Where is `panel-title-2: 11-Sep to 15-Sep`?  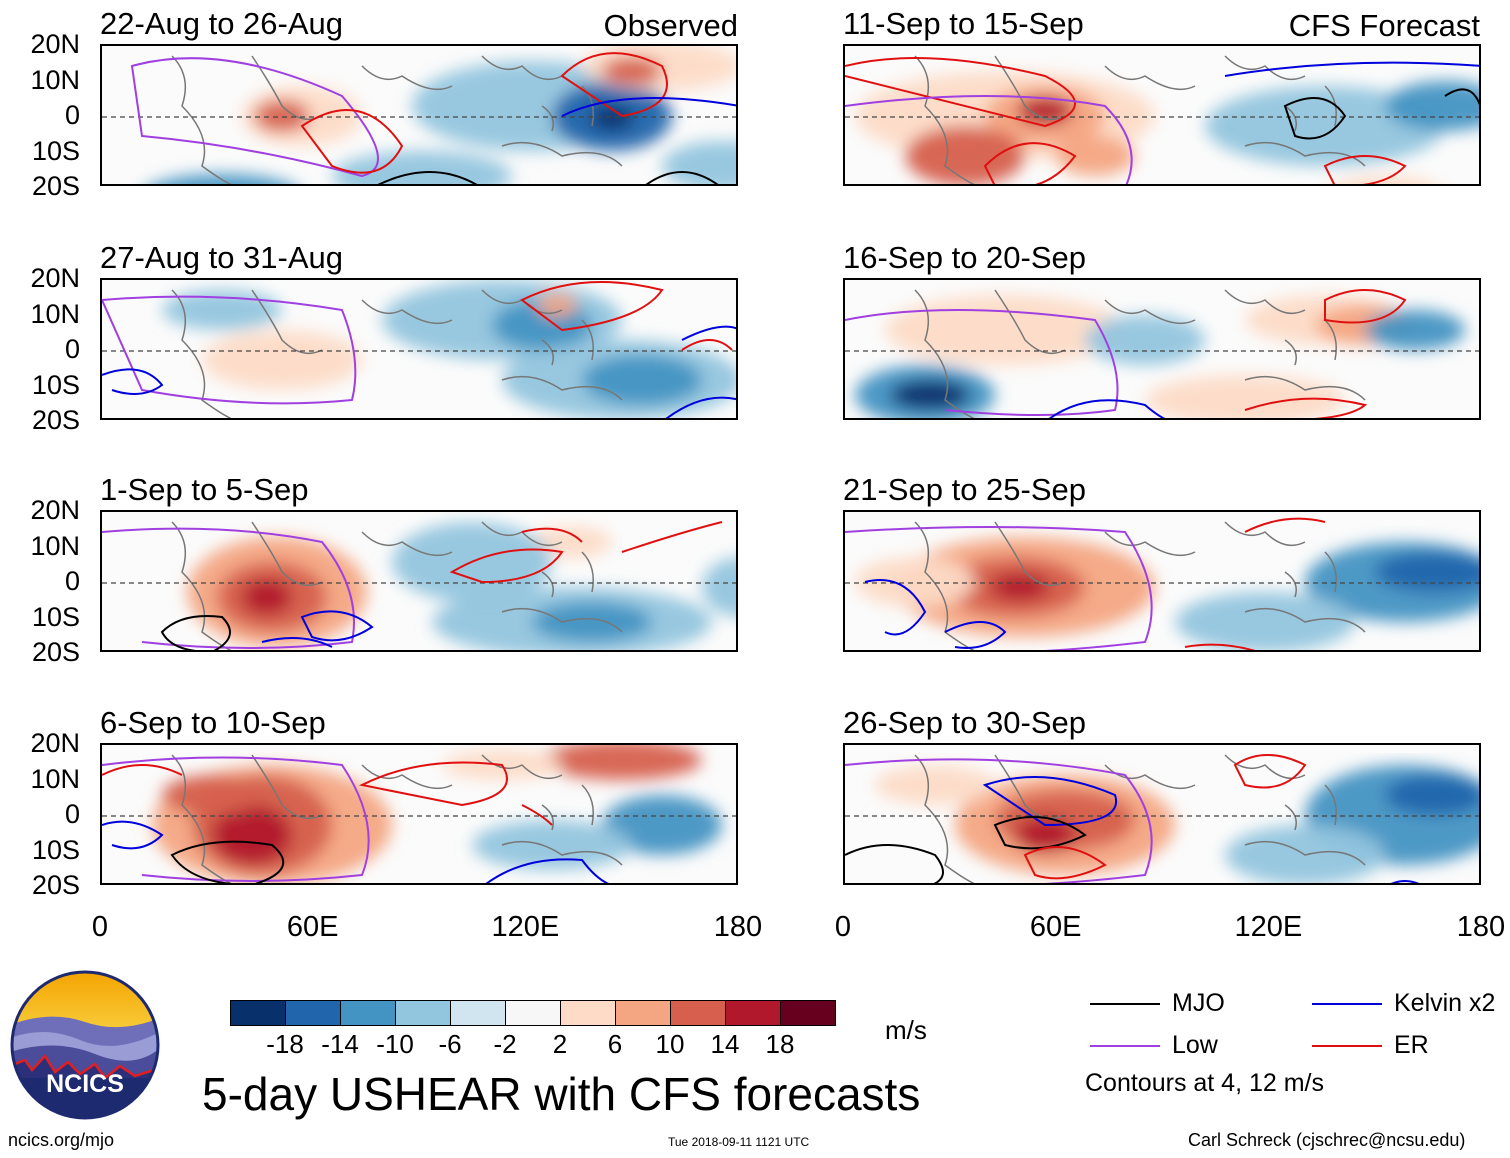 panel-title-2: 11-Sep to 15-Sep is located at coordinates (963, 23).